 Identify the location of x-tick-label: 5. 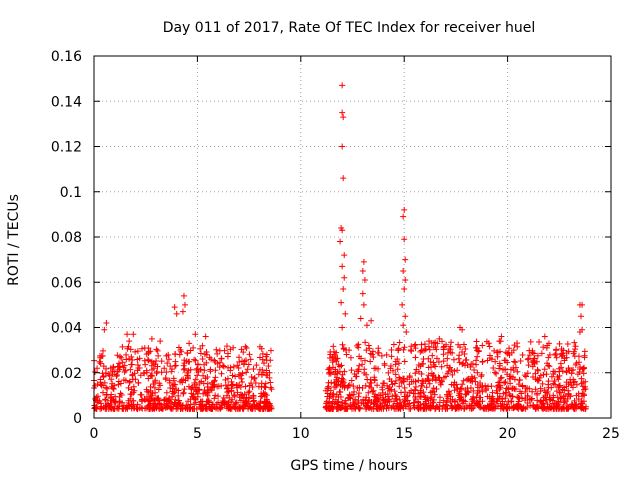
(197, 434).